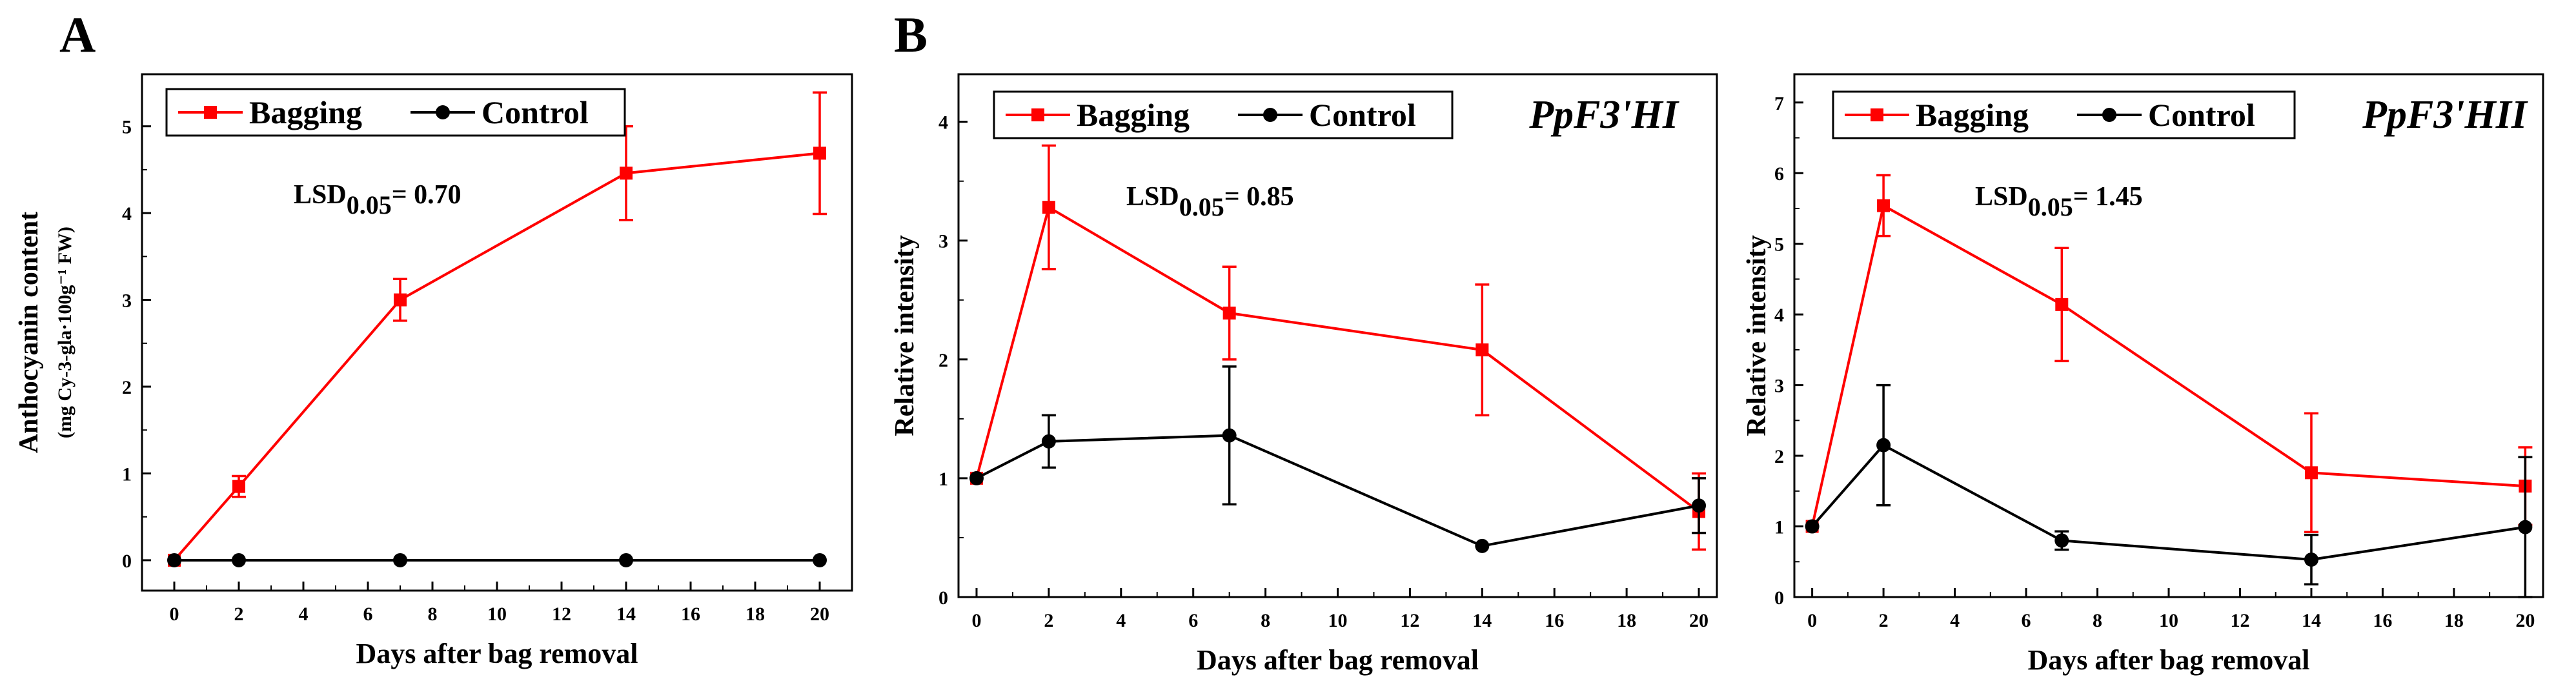 The width and height of the screenshot is (2576, 690). Describe the element at coordinates (77, 35) in the screenshot. I see `panel-letter-a: A` at that location.